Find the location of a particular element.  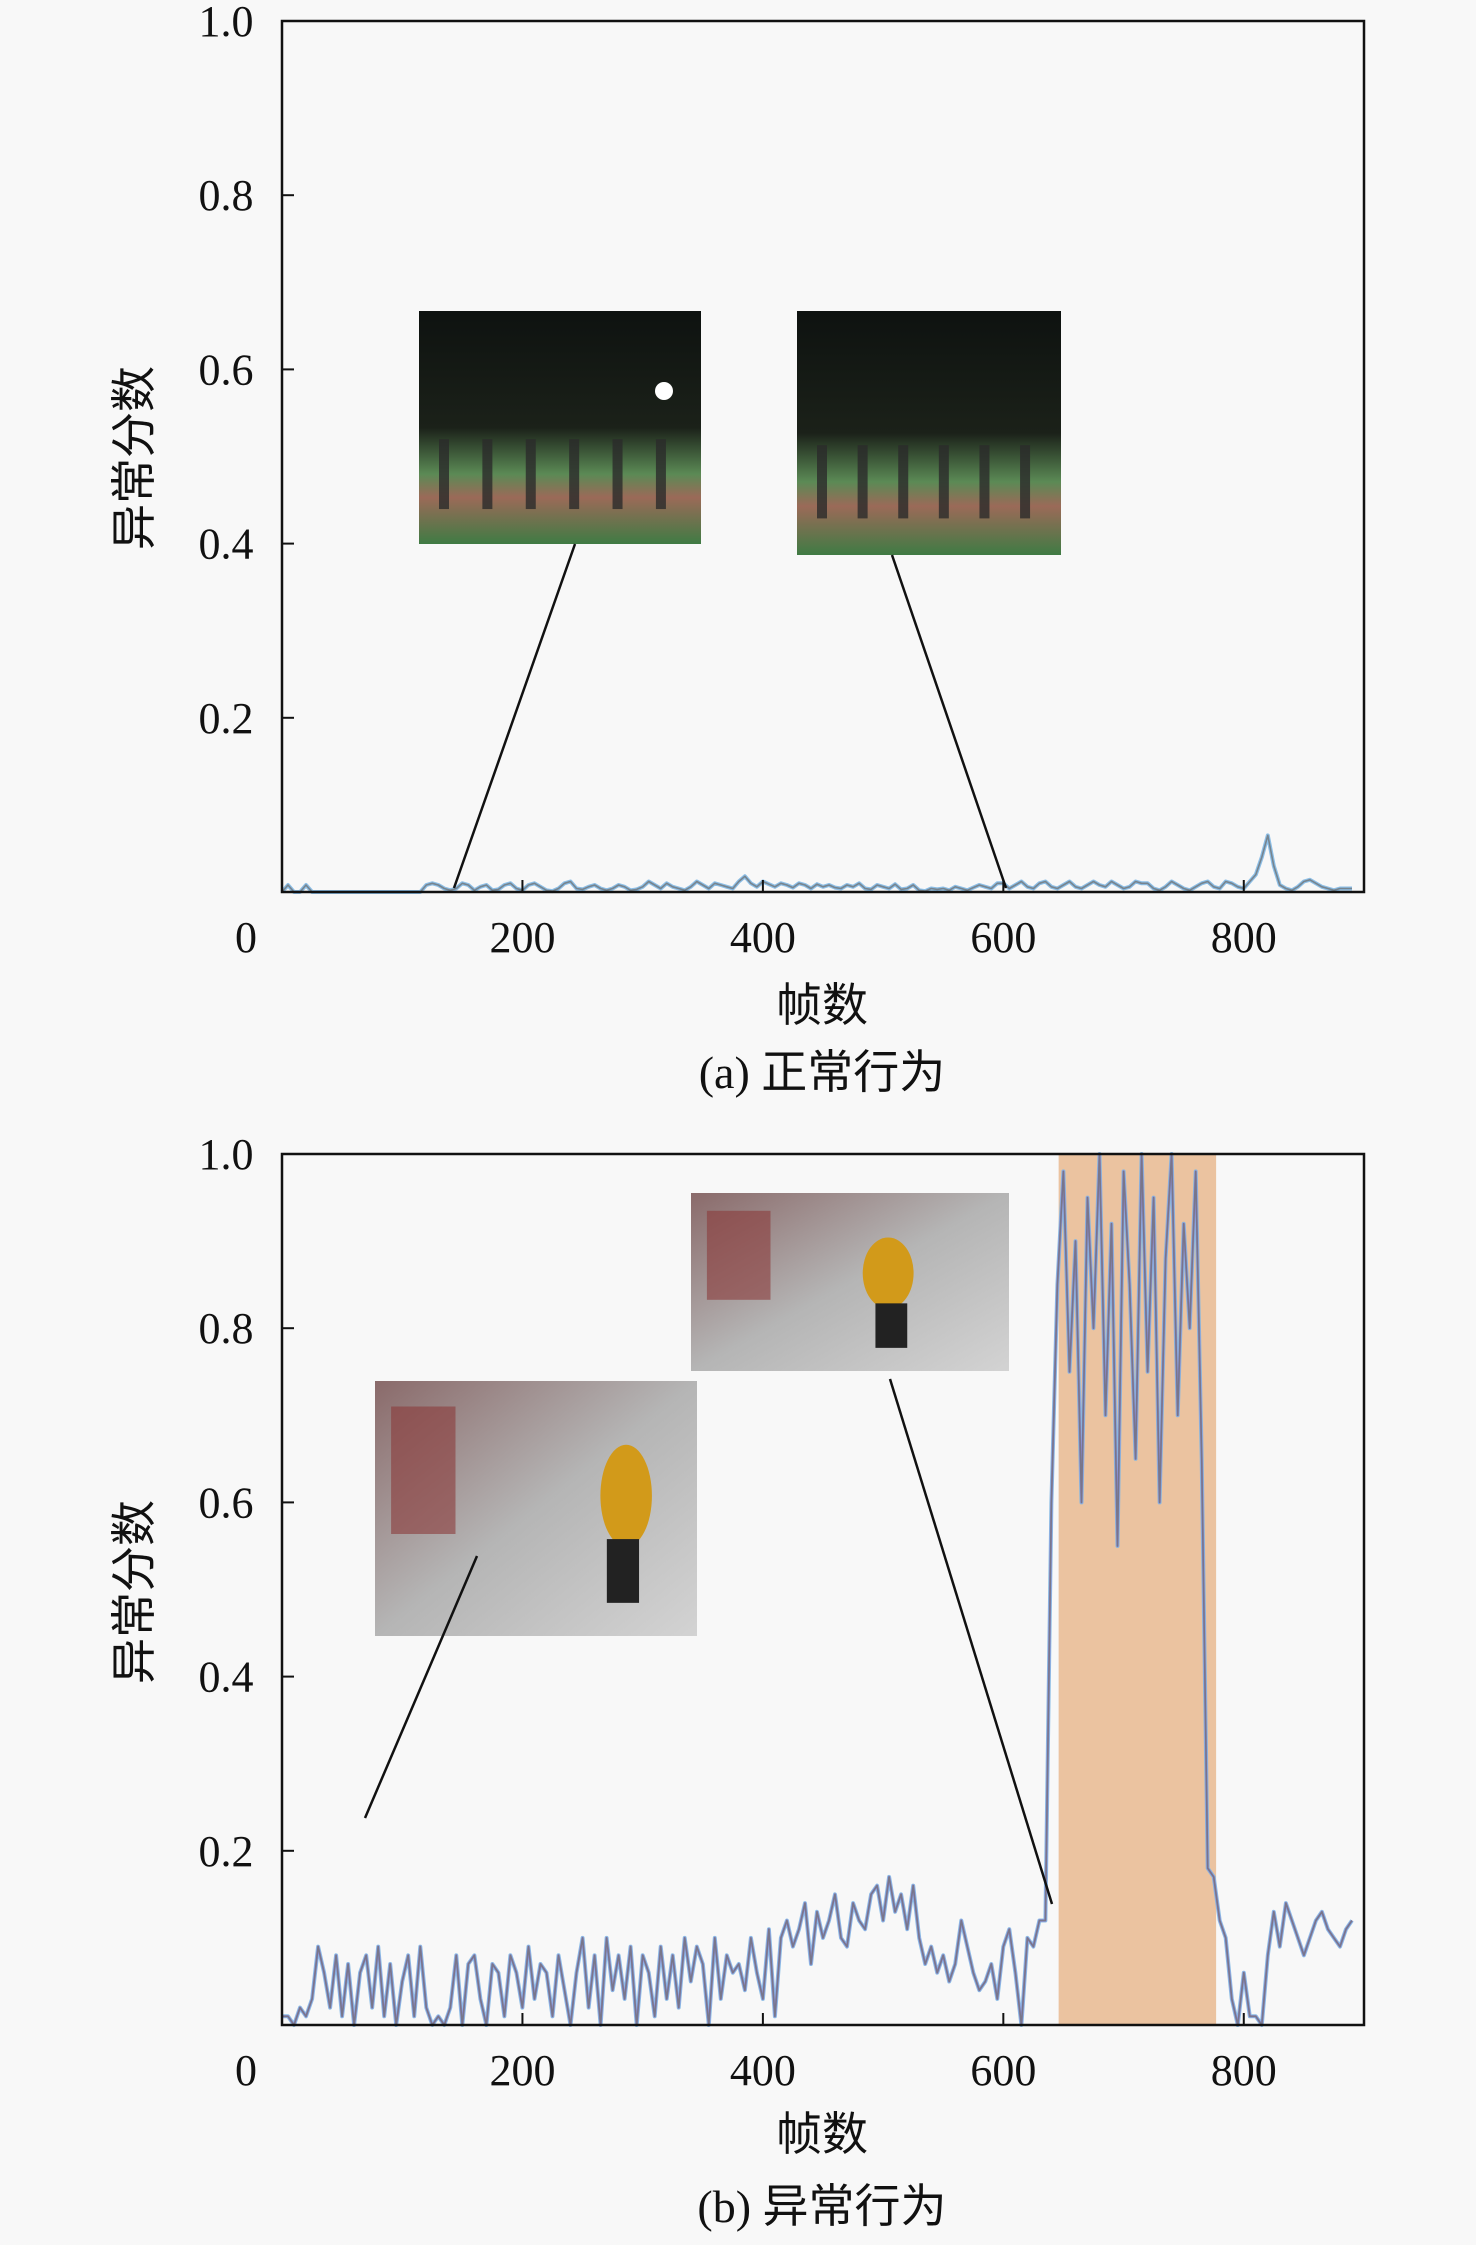

panel-caption: (a) 正常行为 is located at coordinates (822, 1072).